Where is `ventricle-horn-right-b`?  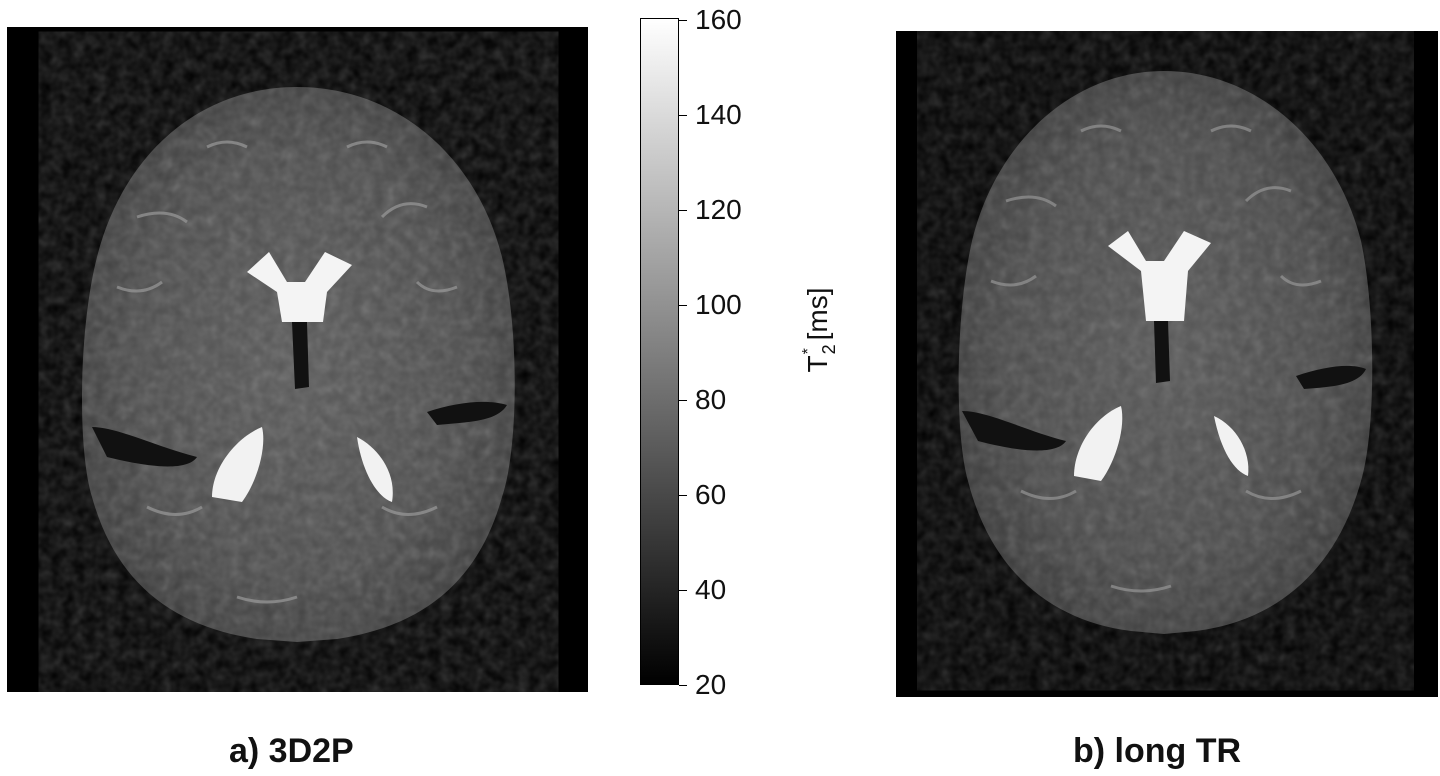 ventricle-horn-right-b is located at coordinates (1231, 446).